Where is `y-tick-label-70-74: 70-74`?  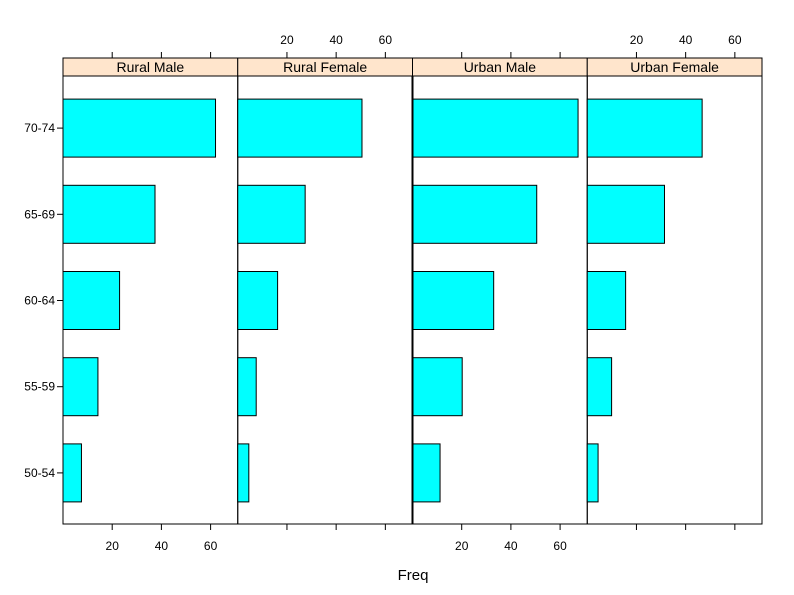 y-tick-label-70-74: 70-74 is located at coordinates (39, 128).